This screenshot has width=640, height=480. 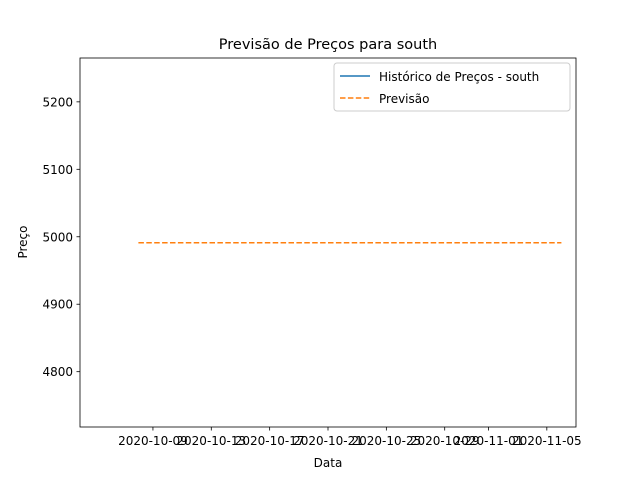 I want to click on x-tick-label: 2020-10-25, so click(x=386, y=441).